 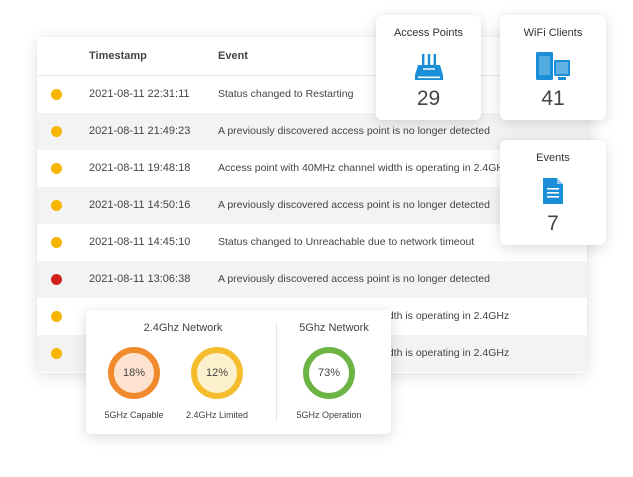 What do you see at coordinates (233, 56) in the screenshot?
I see `event-column-header: Event` at bounding box center [233, 56].